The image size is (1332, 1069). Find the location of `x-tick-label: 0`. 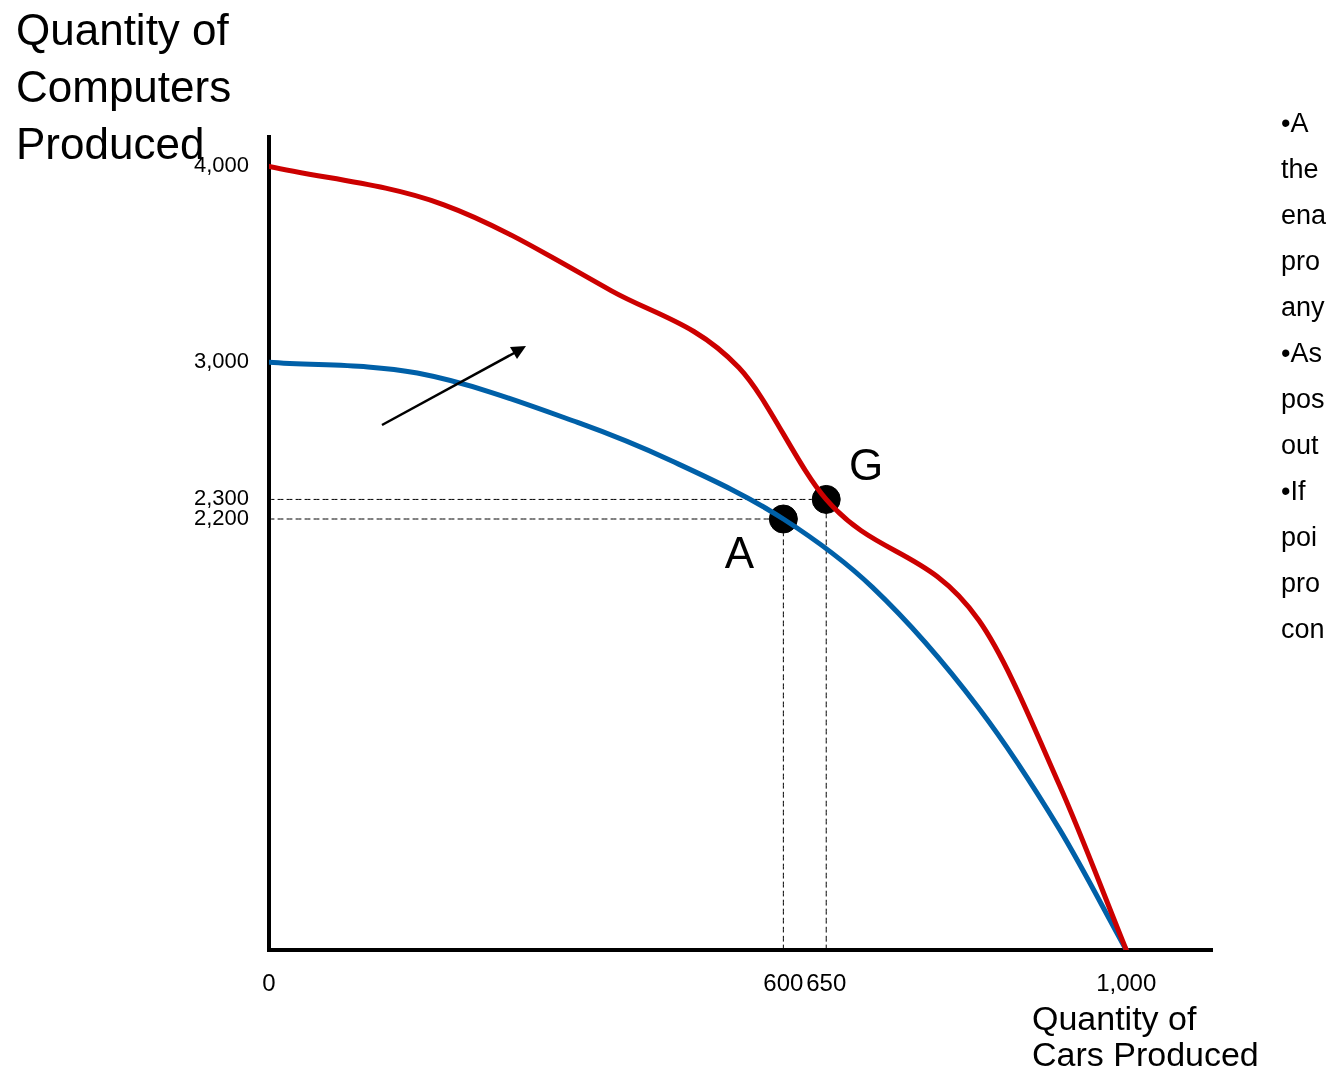

x-tick-label: 0 is located at coordinates (269, 982).